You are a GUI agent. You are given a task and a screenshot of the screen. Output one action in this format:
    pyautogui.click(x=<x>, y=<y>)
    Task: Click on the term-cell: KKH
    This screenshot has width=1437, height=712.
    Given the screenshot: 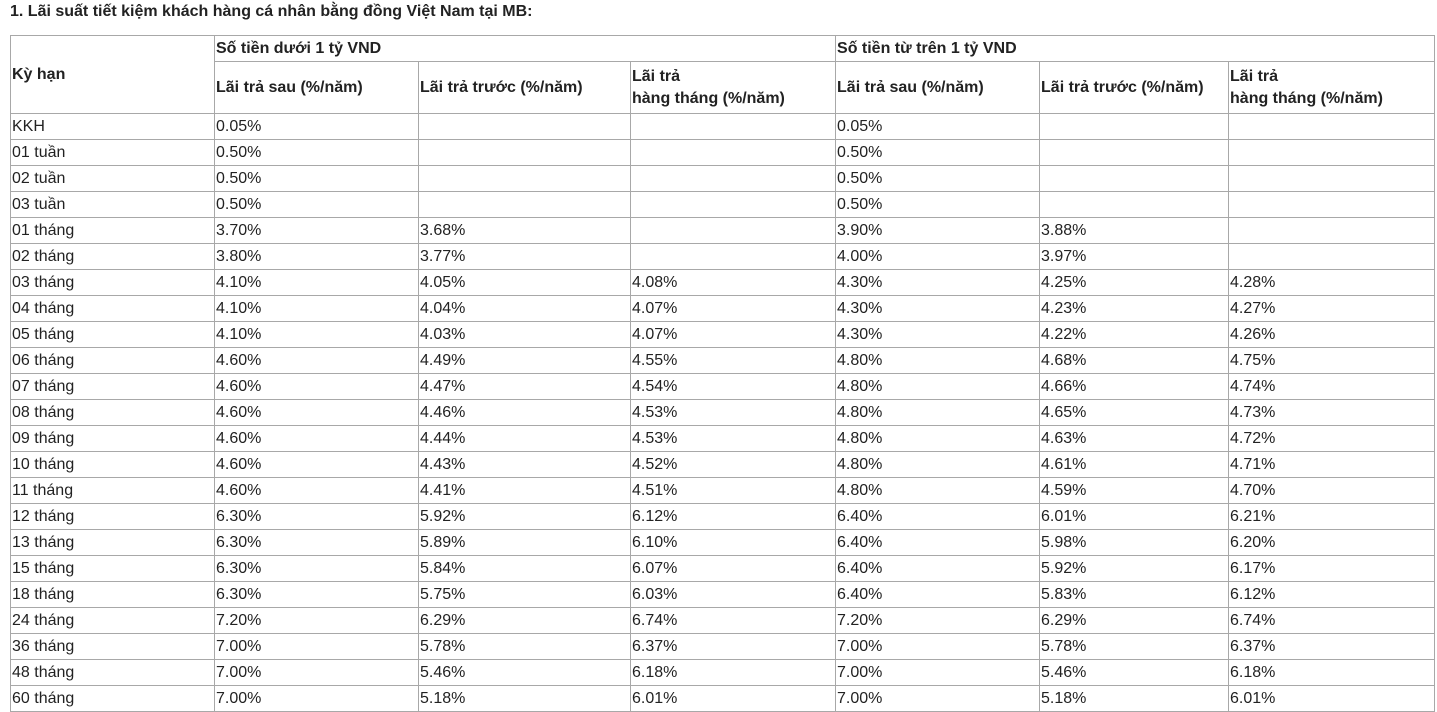 What is the action you would take?
    pyautogui.click(x=112, y=126)
    